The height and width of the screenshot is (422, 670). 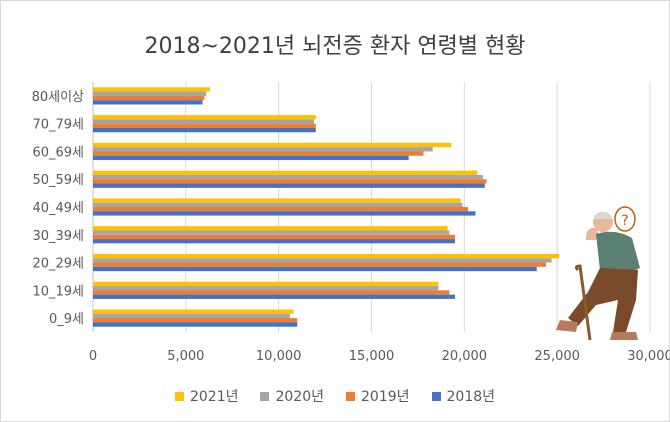 What do you see at coordinates (335, 396) in the screenshot?
I see `chart-legend: 2021년 2020년 2019년 2018년` at bounding box center [335, 396].